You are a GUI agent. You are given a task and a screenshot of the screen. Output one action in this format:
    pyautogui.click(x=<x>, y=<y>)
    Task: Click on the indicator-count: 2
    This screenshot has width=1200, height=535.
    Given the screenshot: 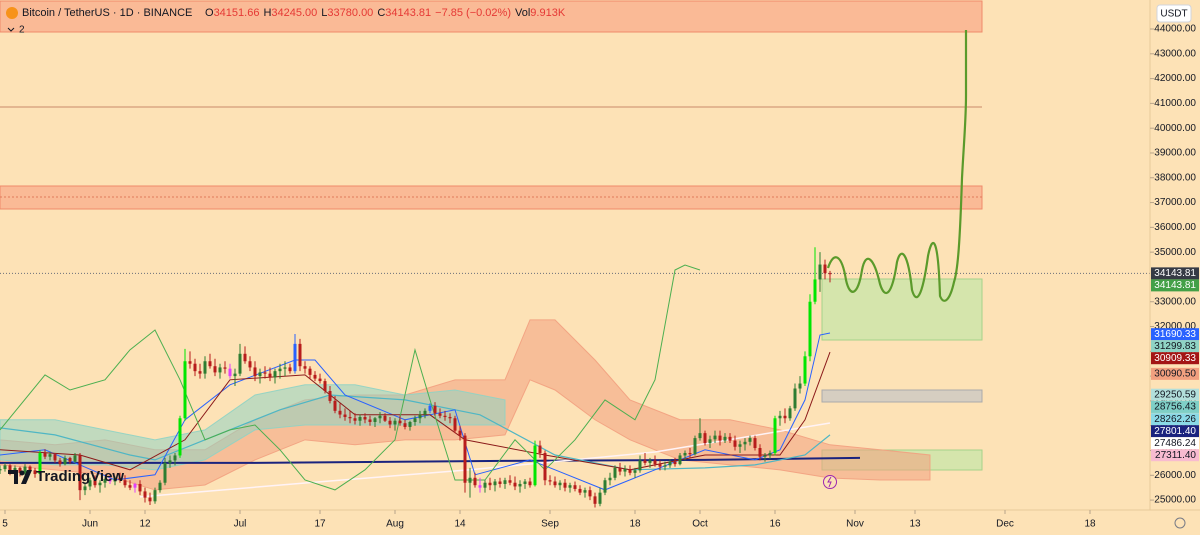 What is the action you would take?
    pyautogui.click(x=22, y=30)
    